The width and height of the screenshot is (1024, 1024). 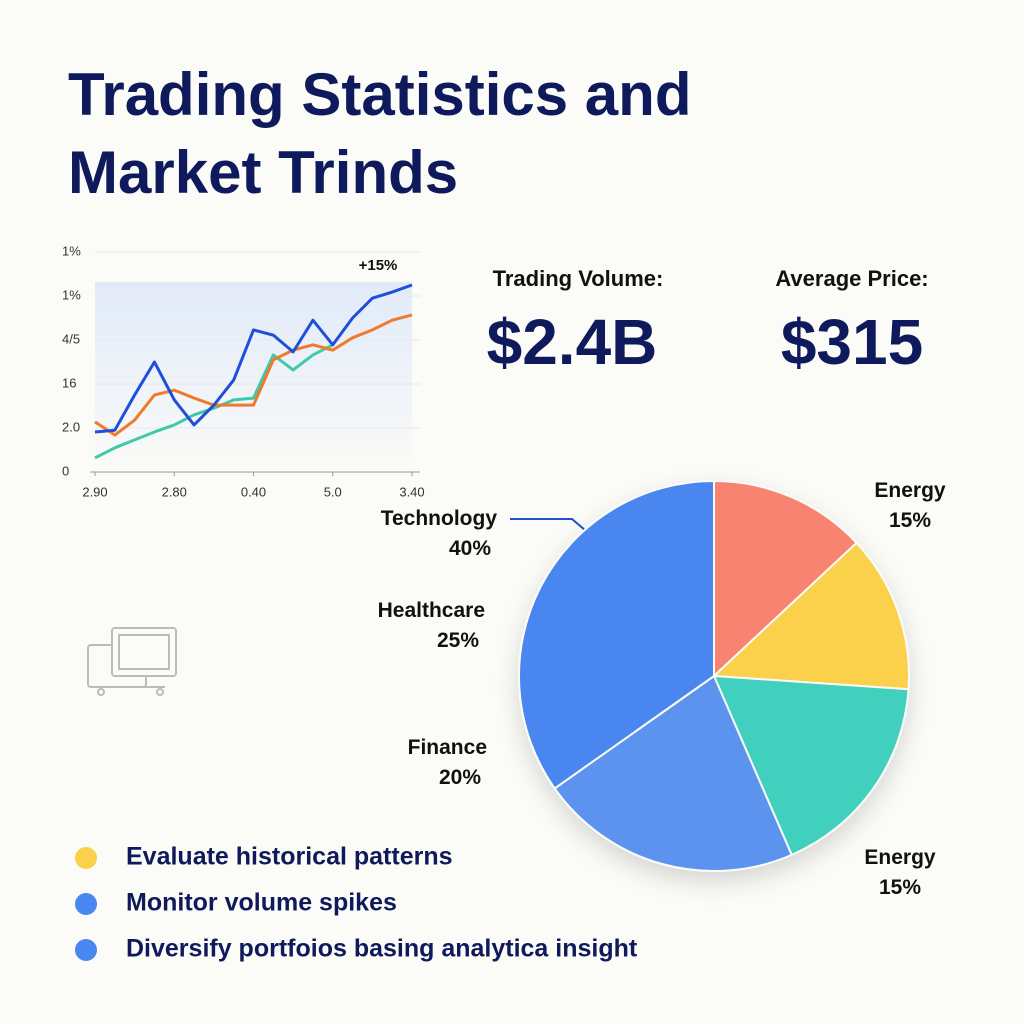 What do you see at coordinates (378, 265) in the screenshot?
I see `annotation: +15%` at bounding box center [378, 265].